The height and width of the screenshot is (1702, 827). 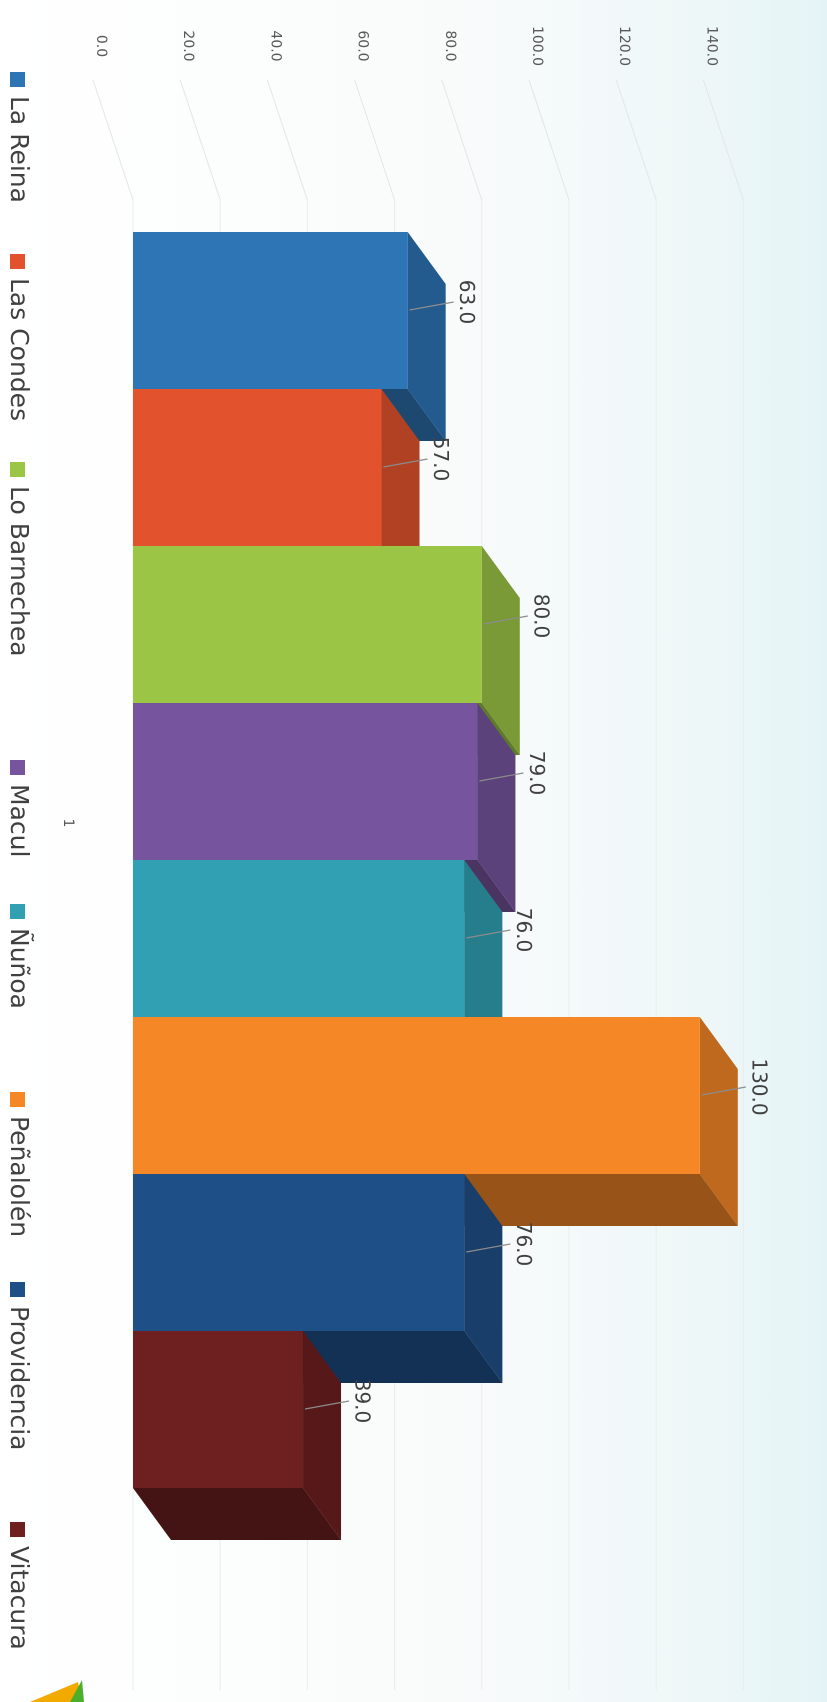 I want to click on tick-label: 0.0, so click(x=101, y=46).